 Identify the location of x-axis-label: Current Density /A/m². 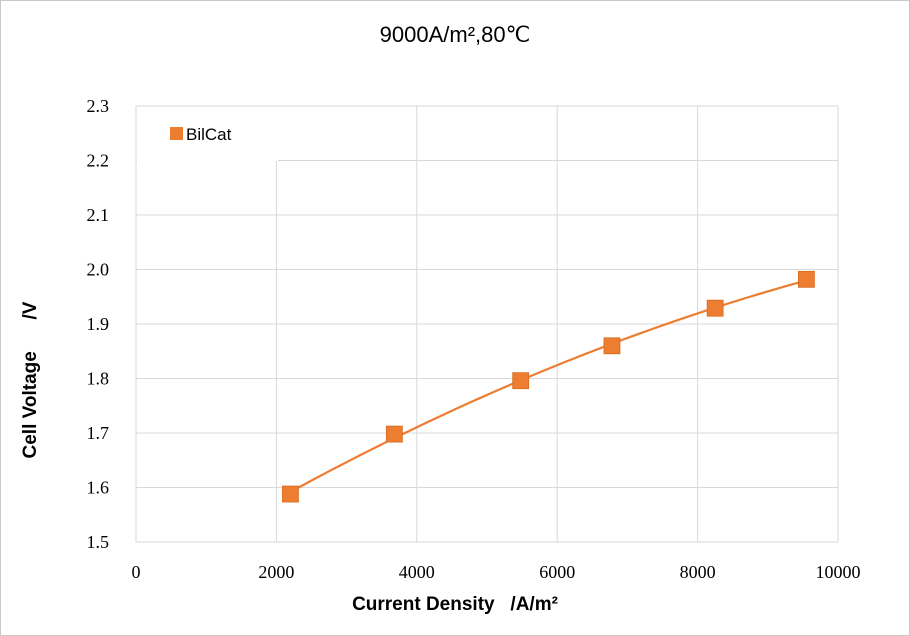
(455, 604).